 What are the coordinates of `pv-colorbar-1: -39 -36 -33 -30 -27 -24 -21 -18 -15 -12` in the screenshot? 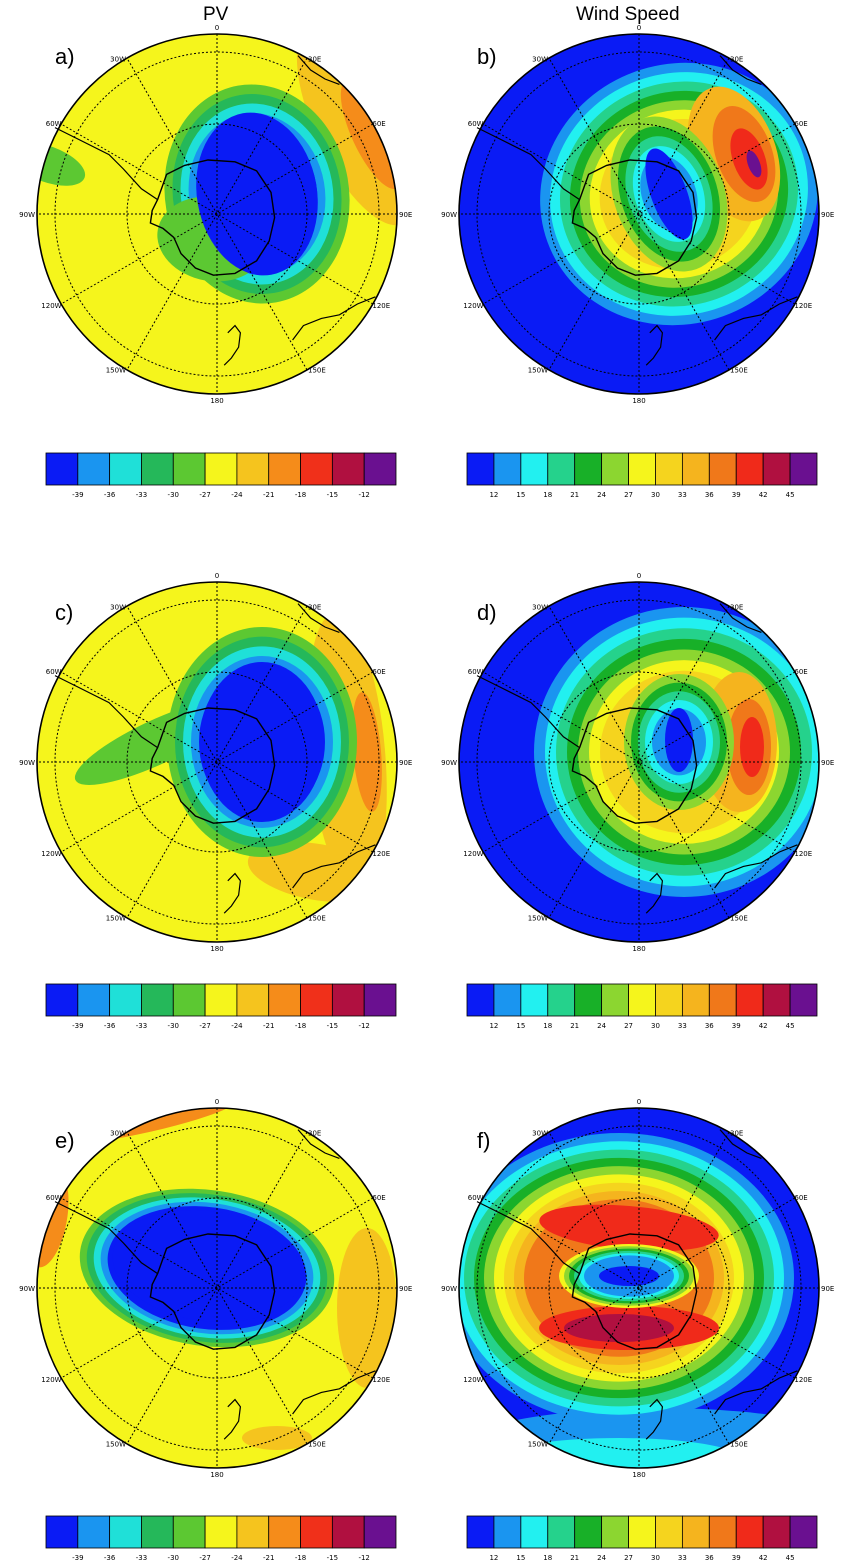 It's located at (221, 475).